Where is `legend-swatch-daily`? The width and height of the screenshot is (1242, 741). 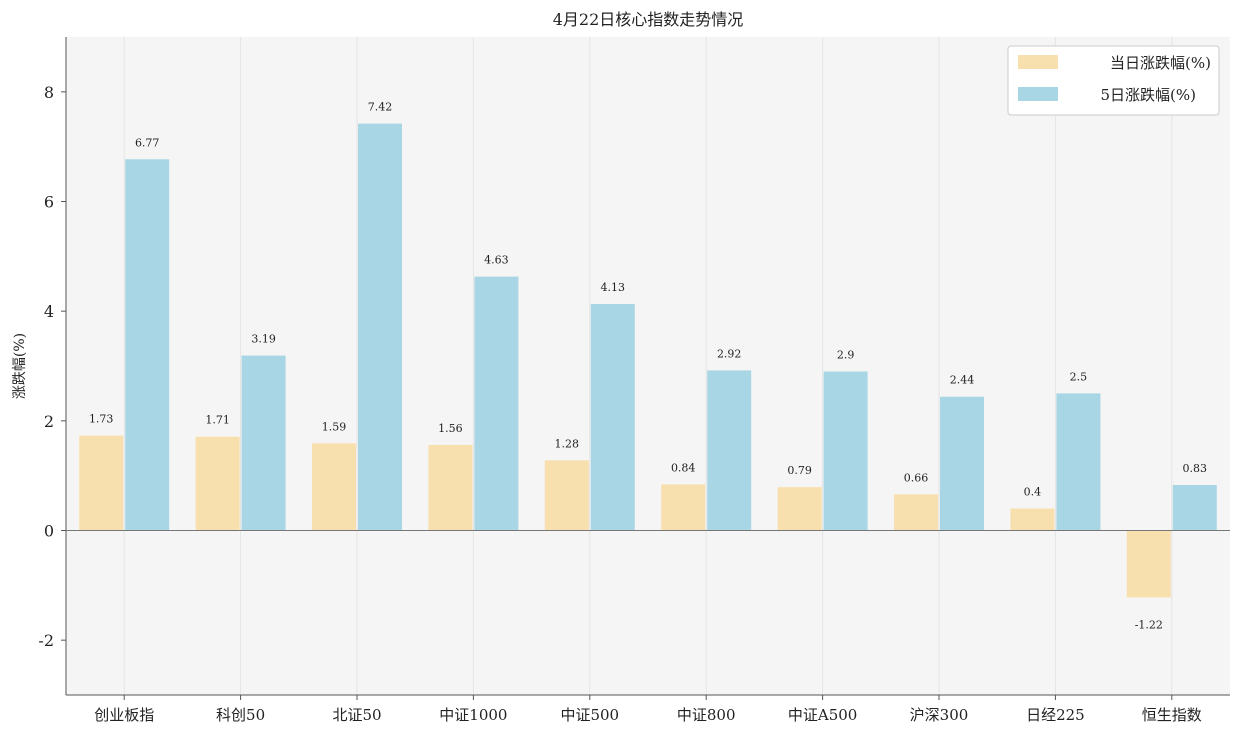
legend-swatch-daily is located at coordinates (1038, 62).